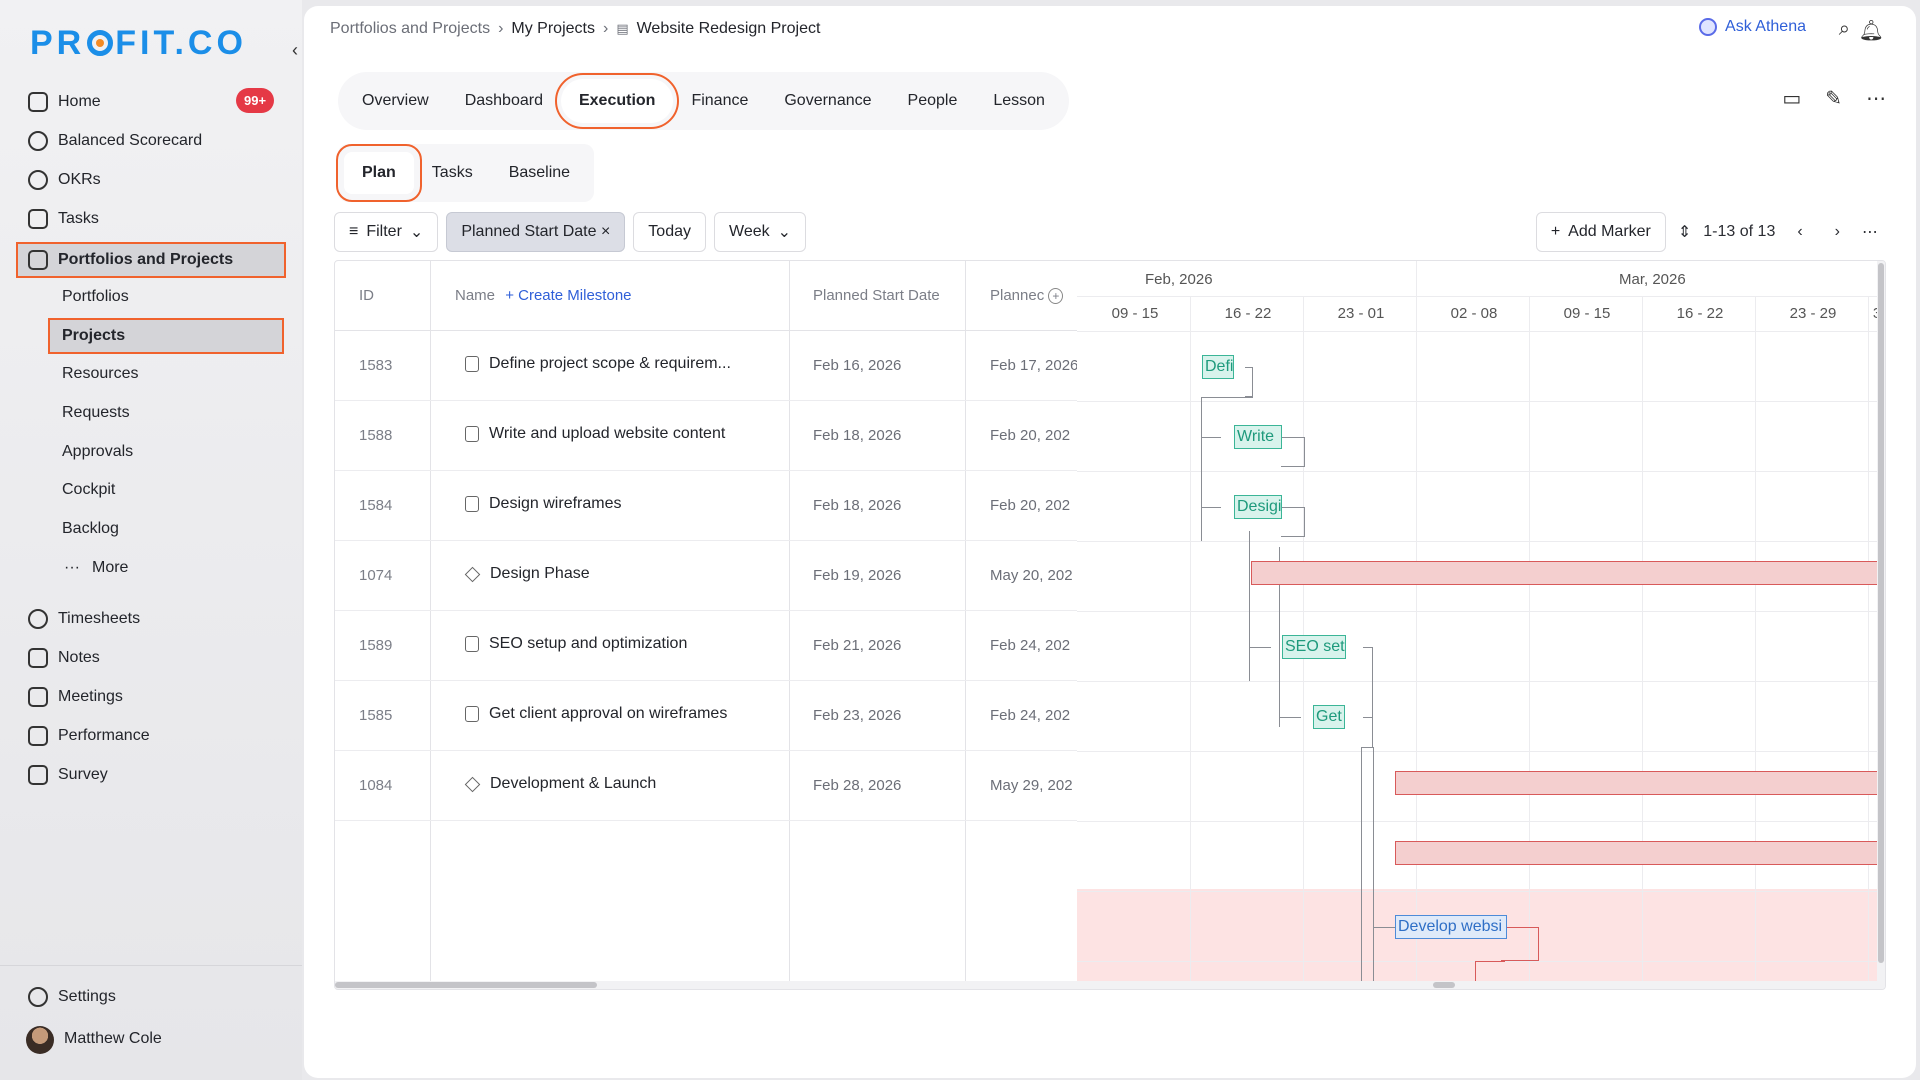  I want to click on horizontal-scrollbar, so click(1110, 985).